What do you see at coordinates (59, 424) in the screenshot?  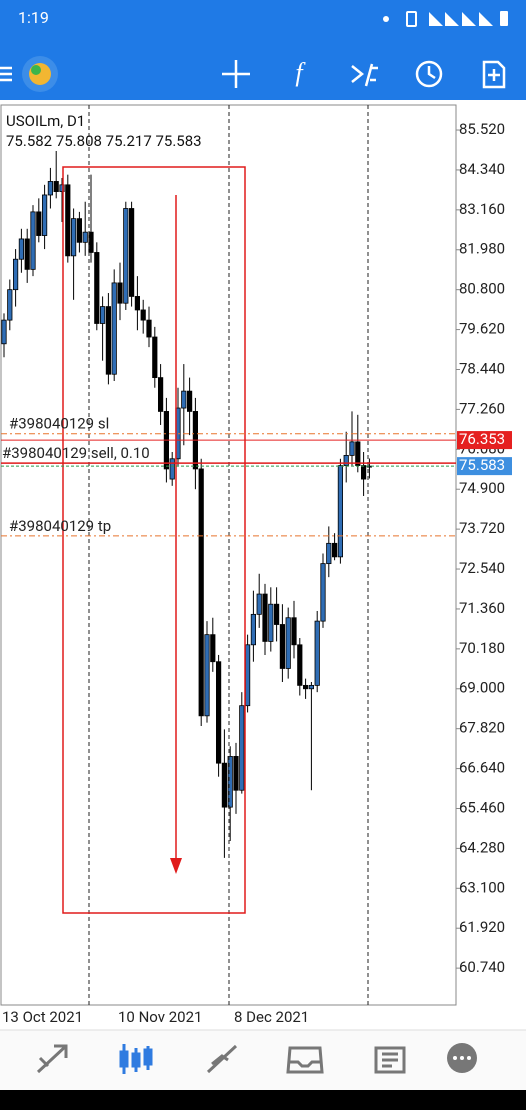 I see `trade-level-label: #398040129 sl` at bounding box center [59, 424].